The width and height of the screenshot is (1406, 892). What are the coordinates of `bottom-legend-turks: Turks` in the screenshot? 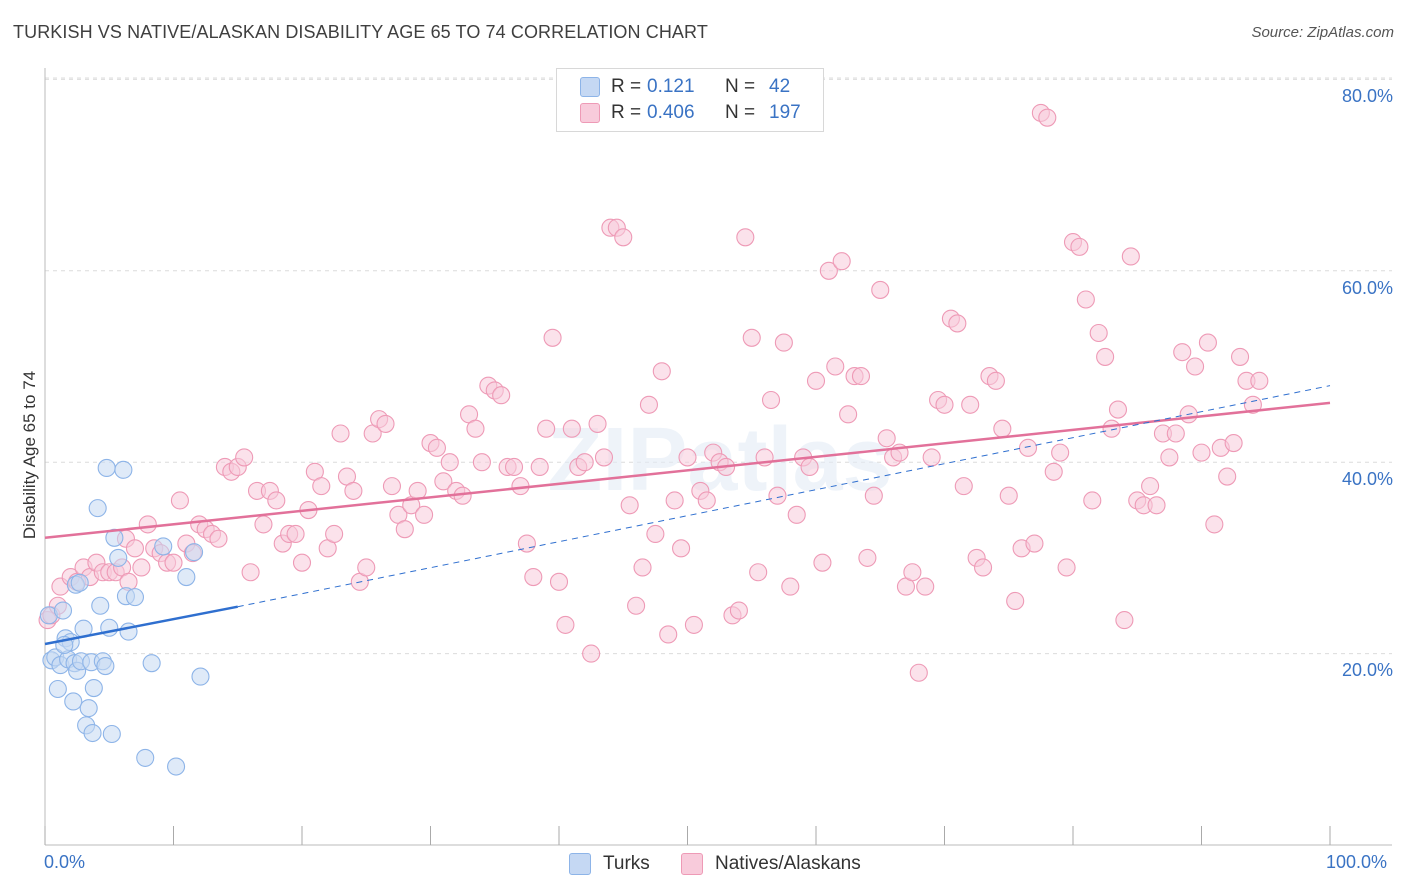 It's located at (609, 864).